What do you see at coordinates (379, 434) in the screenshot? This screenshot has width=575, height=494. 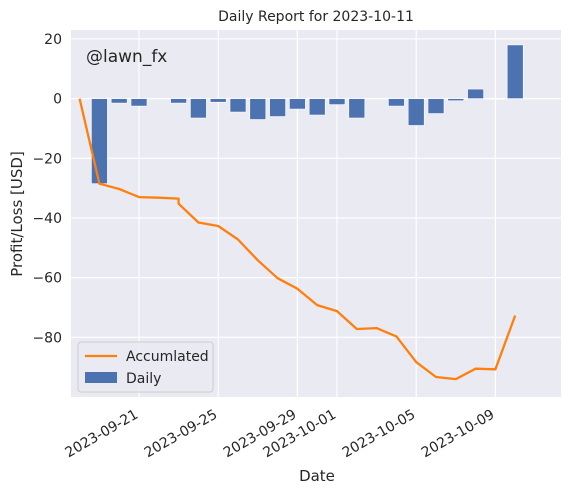 I see `x-tick-label: 2023-10-05` at bounding box center [379, 434].